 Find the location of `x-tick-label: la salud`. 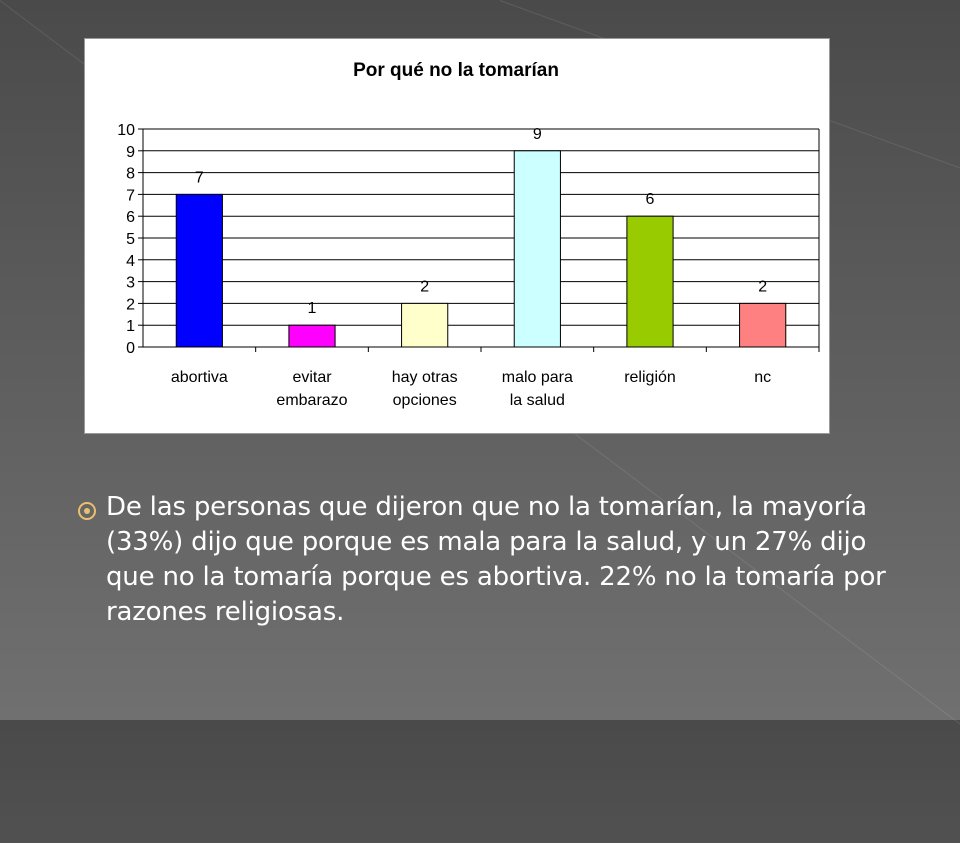

x-tick-label: la salud is located at coordinates (537, 400).